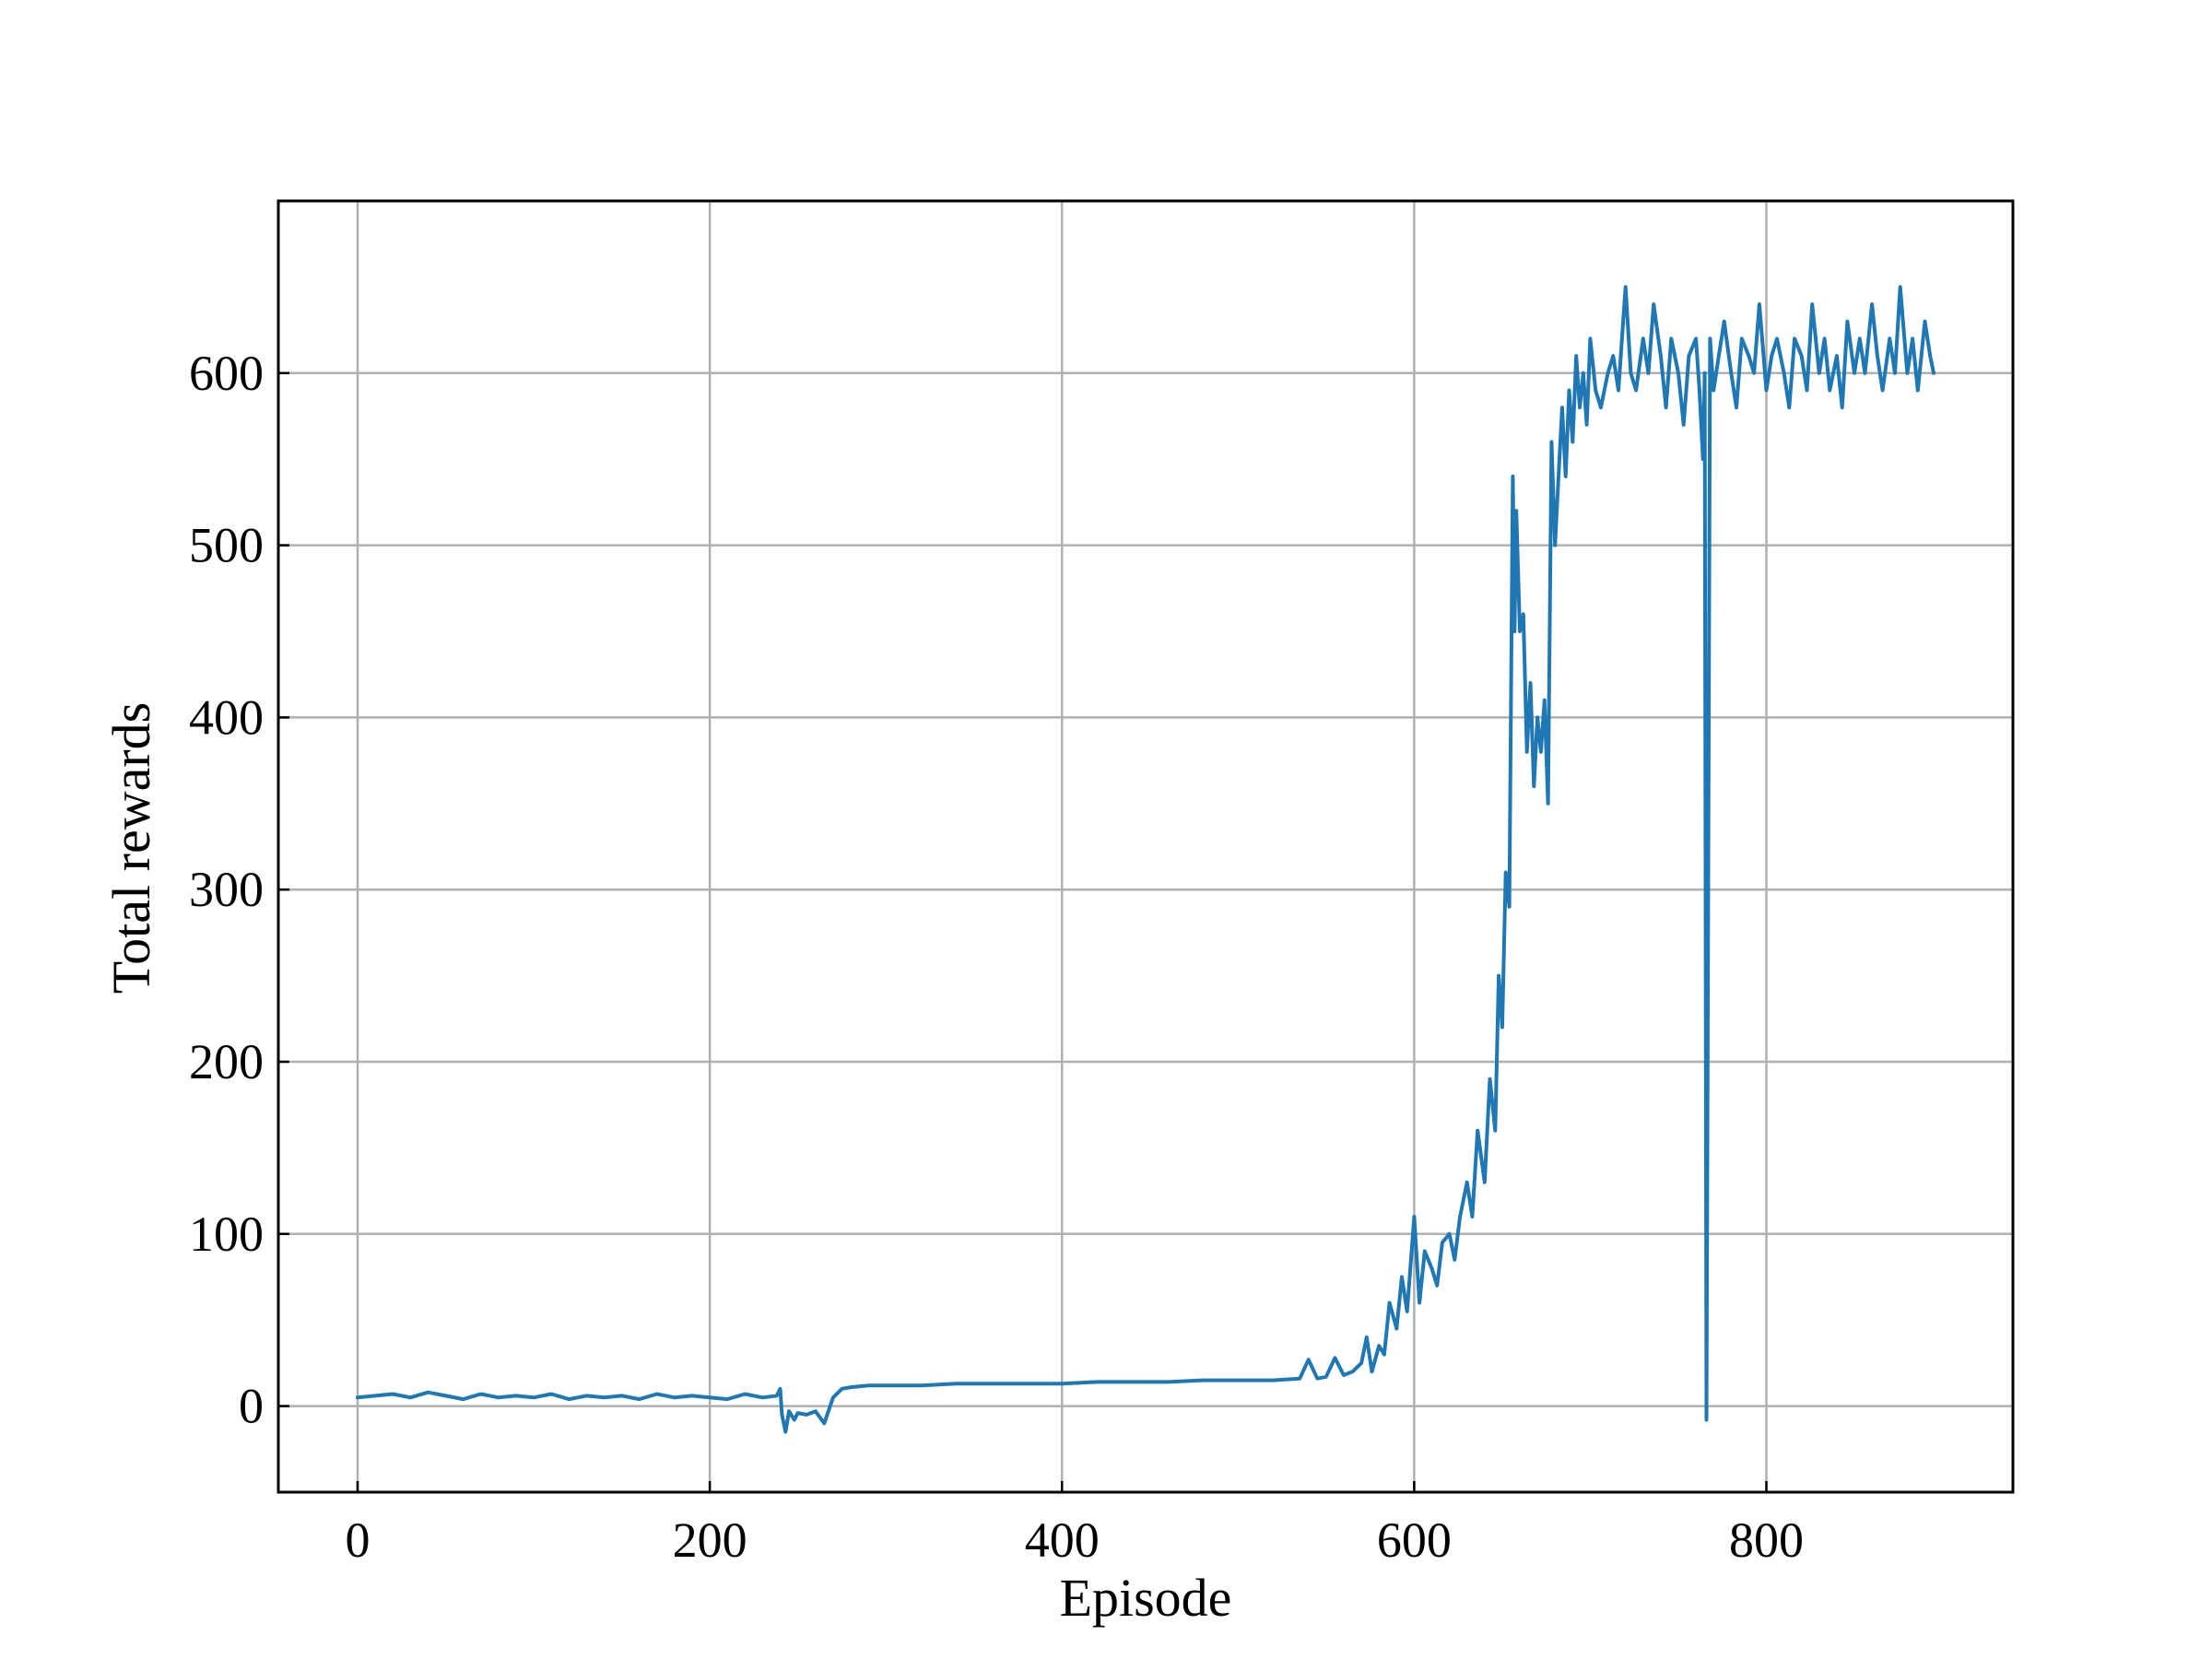  Describe the element at coordinates (226, 373) in the screenshot. I see `y-tick-label: 600` at that location.